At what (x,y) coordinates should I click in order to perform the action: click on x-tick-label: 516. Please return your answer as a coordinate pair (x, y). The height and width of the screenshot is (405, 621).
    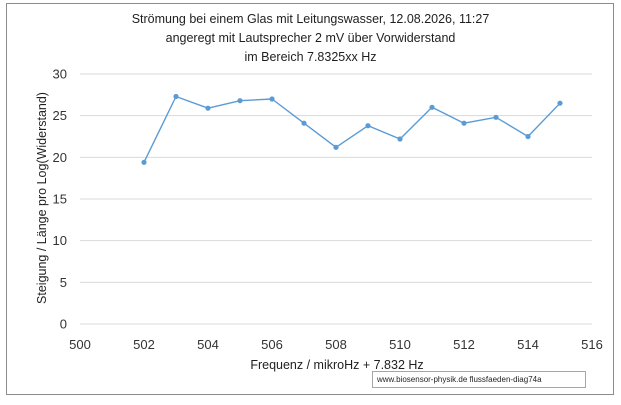
    Looking at the image, I should click on (592, 344).